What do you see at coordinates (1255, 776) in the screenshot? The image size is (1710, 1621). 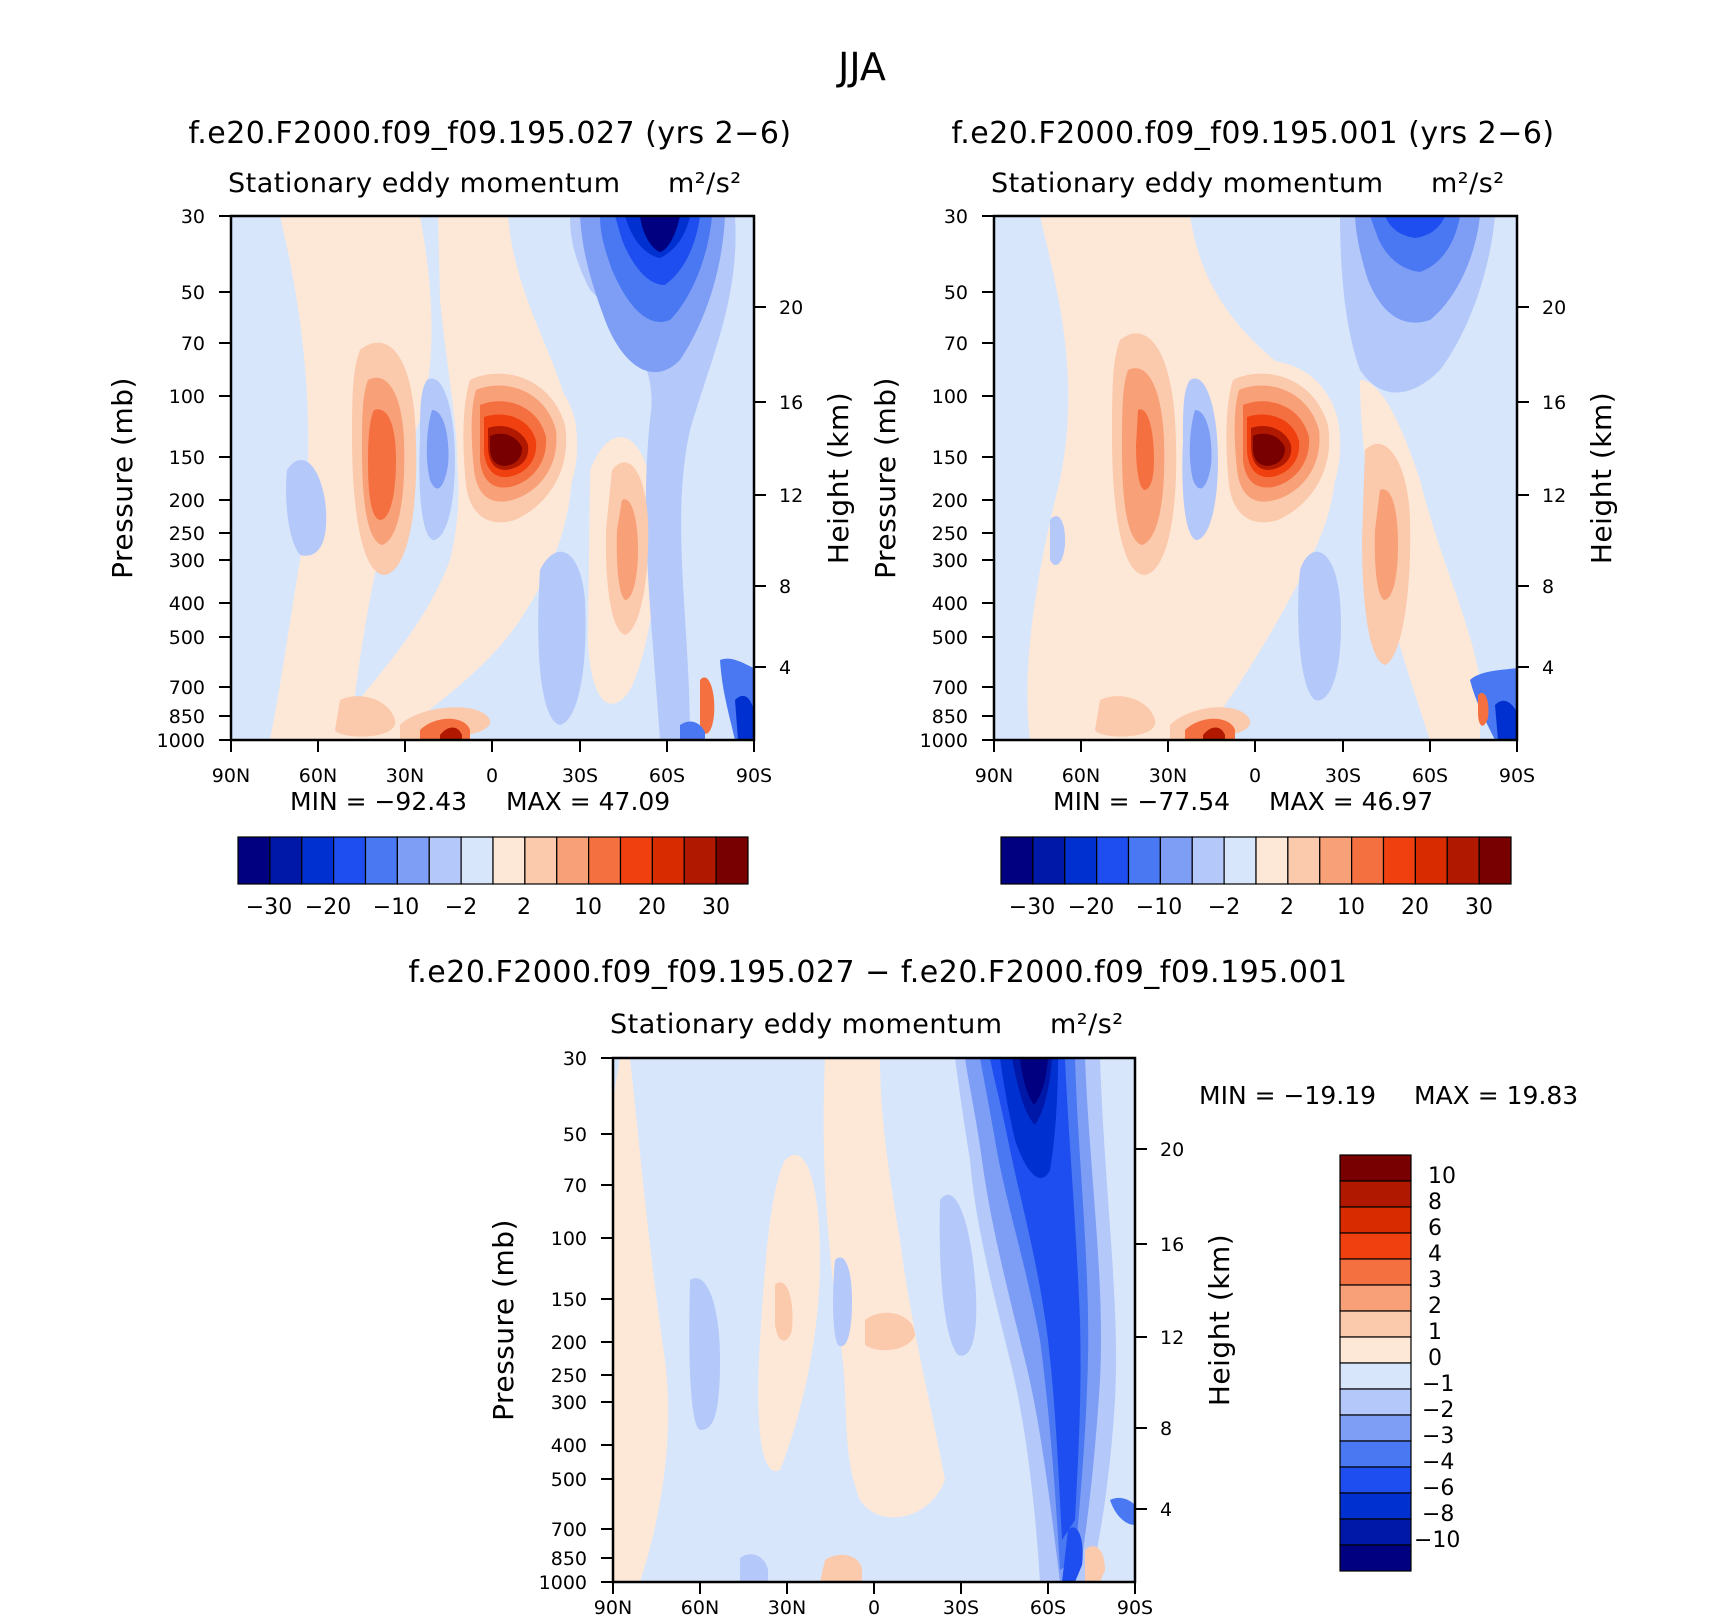 I see `right-x-labels: 90N 60N 30N 0 30S 60S 90S` at bounding box center [1255, 776].